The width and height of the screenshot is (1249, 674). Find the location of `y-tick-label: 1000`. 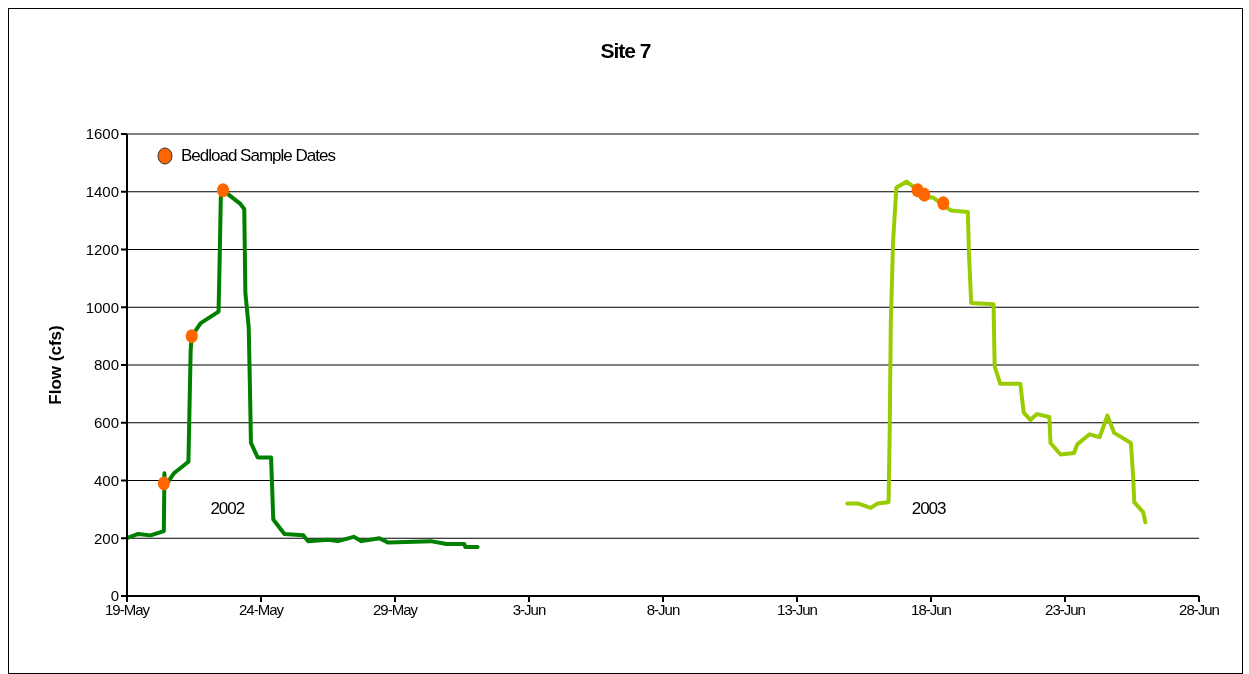

y-tick-label: 1000 is located at coordinates (102, 307).